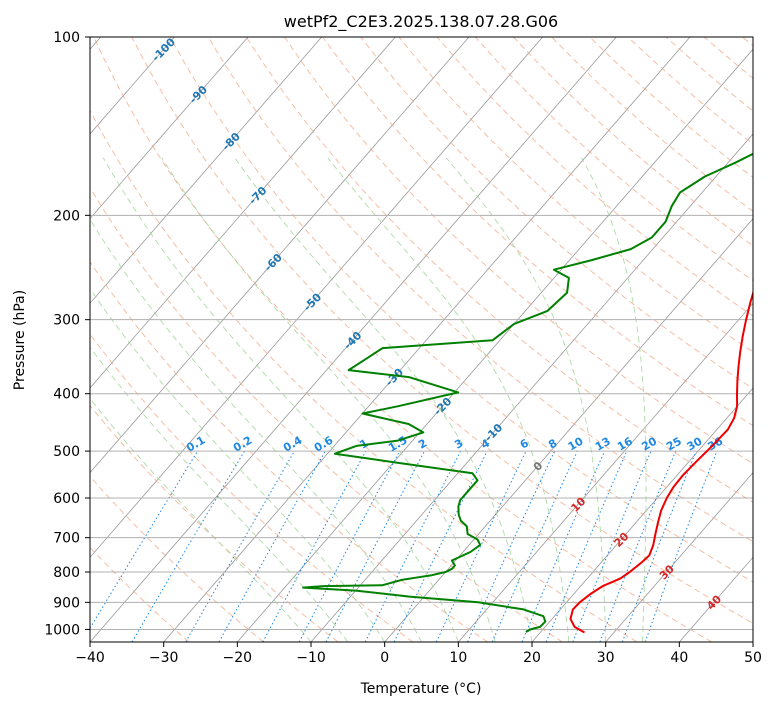 The height and width of the screenshot is (708, 775). Describe the element at coordinates (753, 658) in the screenshot. I see `x-tick-label: 50` at that location.